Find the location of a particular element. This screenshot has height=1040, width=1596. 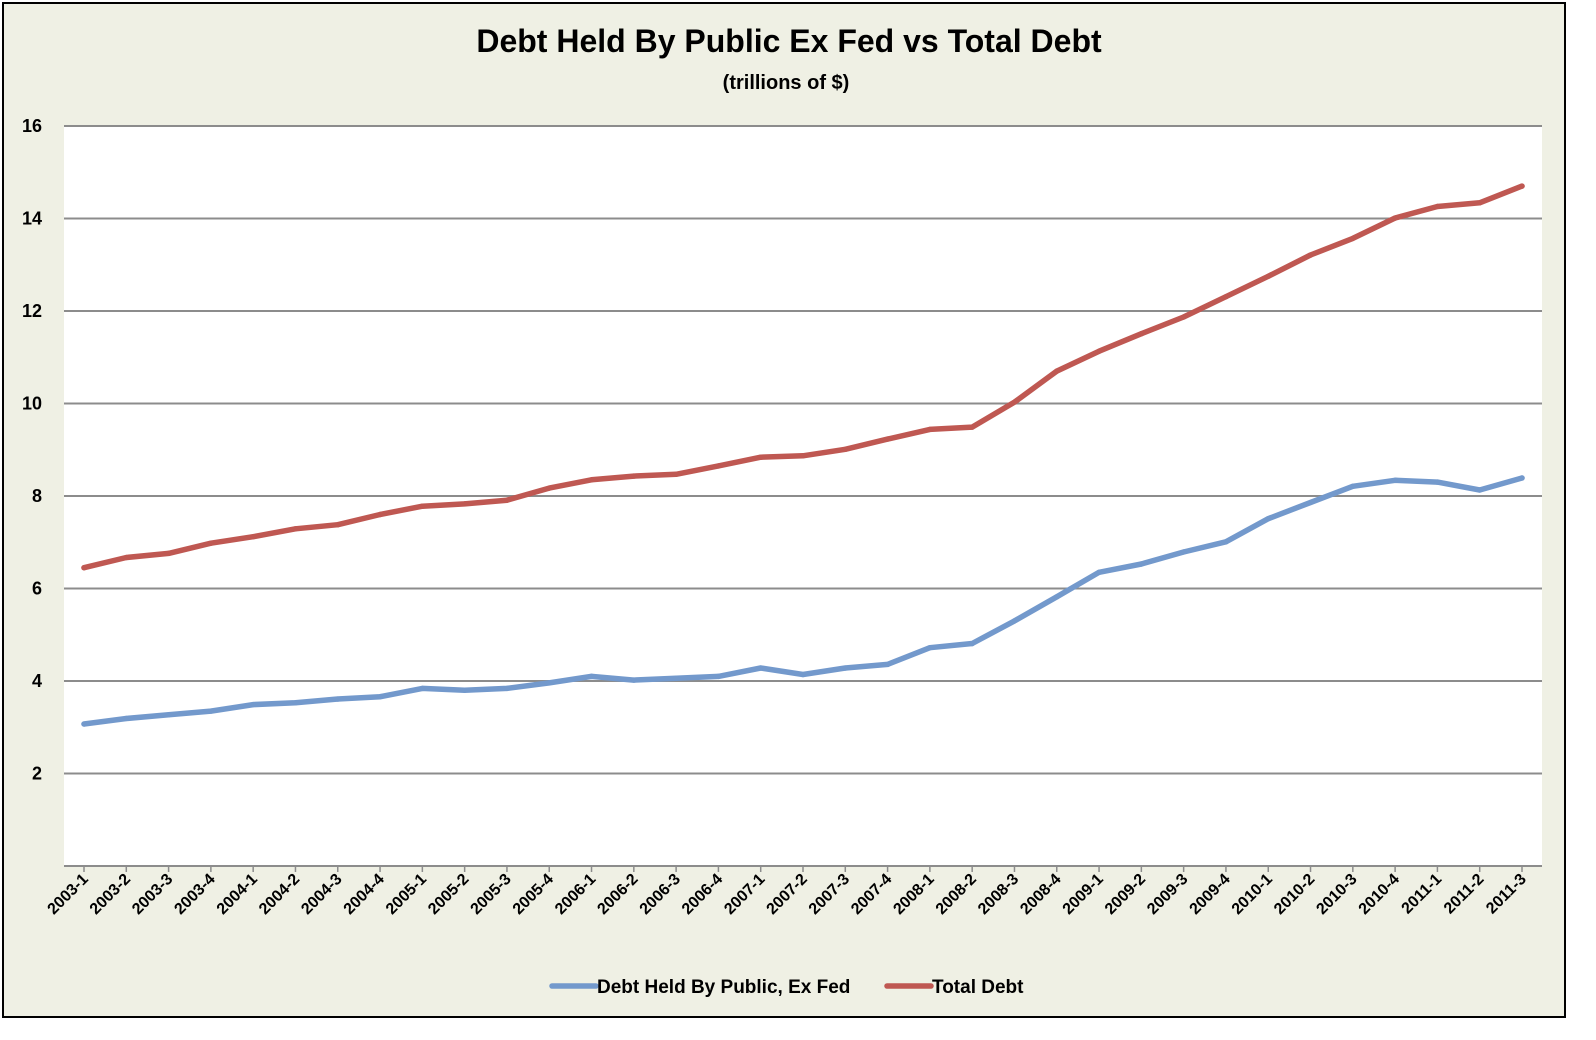

legend-label: Total Debt is located at coordinates (978, 987).